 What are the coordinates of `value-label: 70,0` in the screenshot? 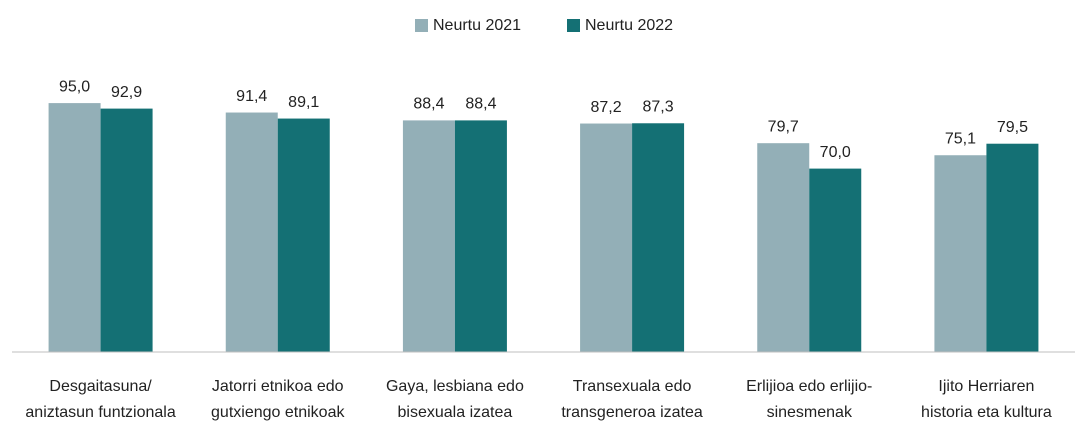 It's located at (835, 152).